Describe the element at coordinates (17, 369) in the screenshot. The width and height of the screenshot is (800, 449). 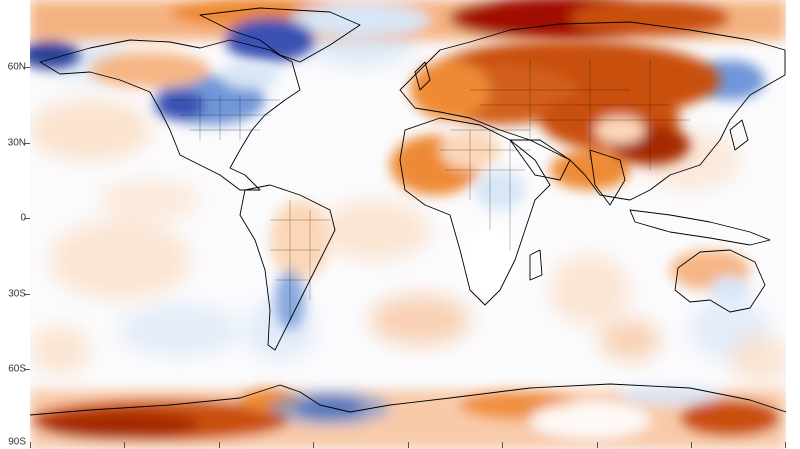
I see `lat-label-60s: 60S` at that location.